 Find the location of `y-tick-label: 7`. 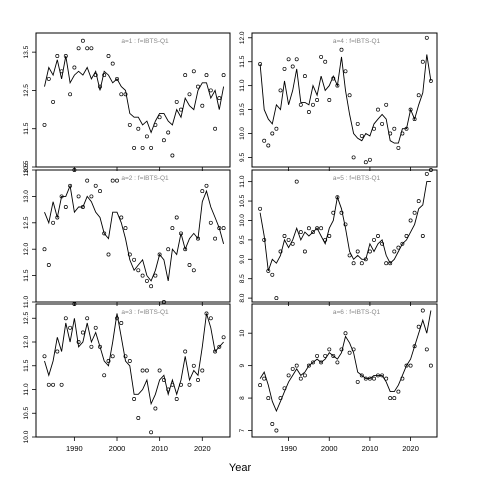

y-tick-label: 7 is located at coordinates (242, 430).